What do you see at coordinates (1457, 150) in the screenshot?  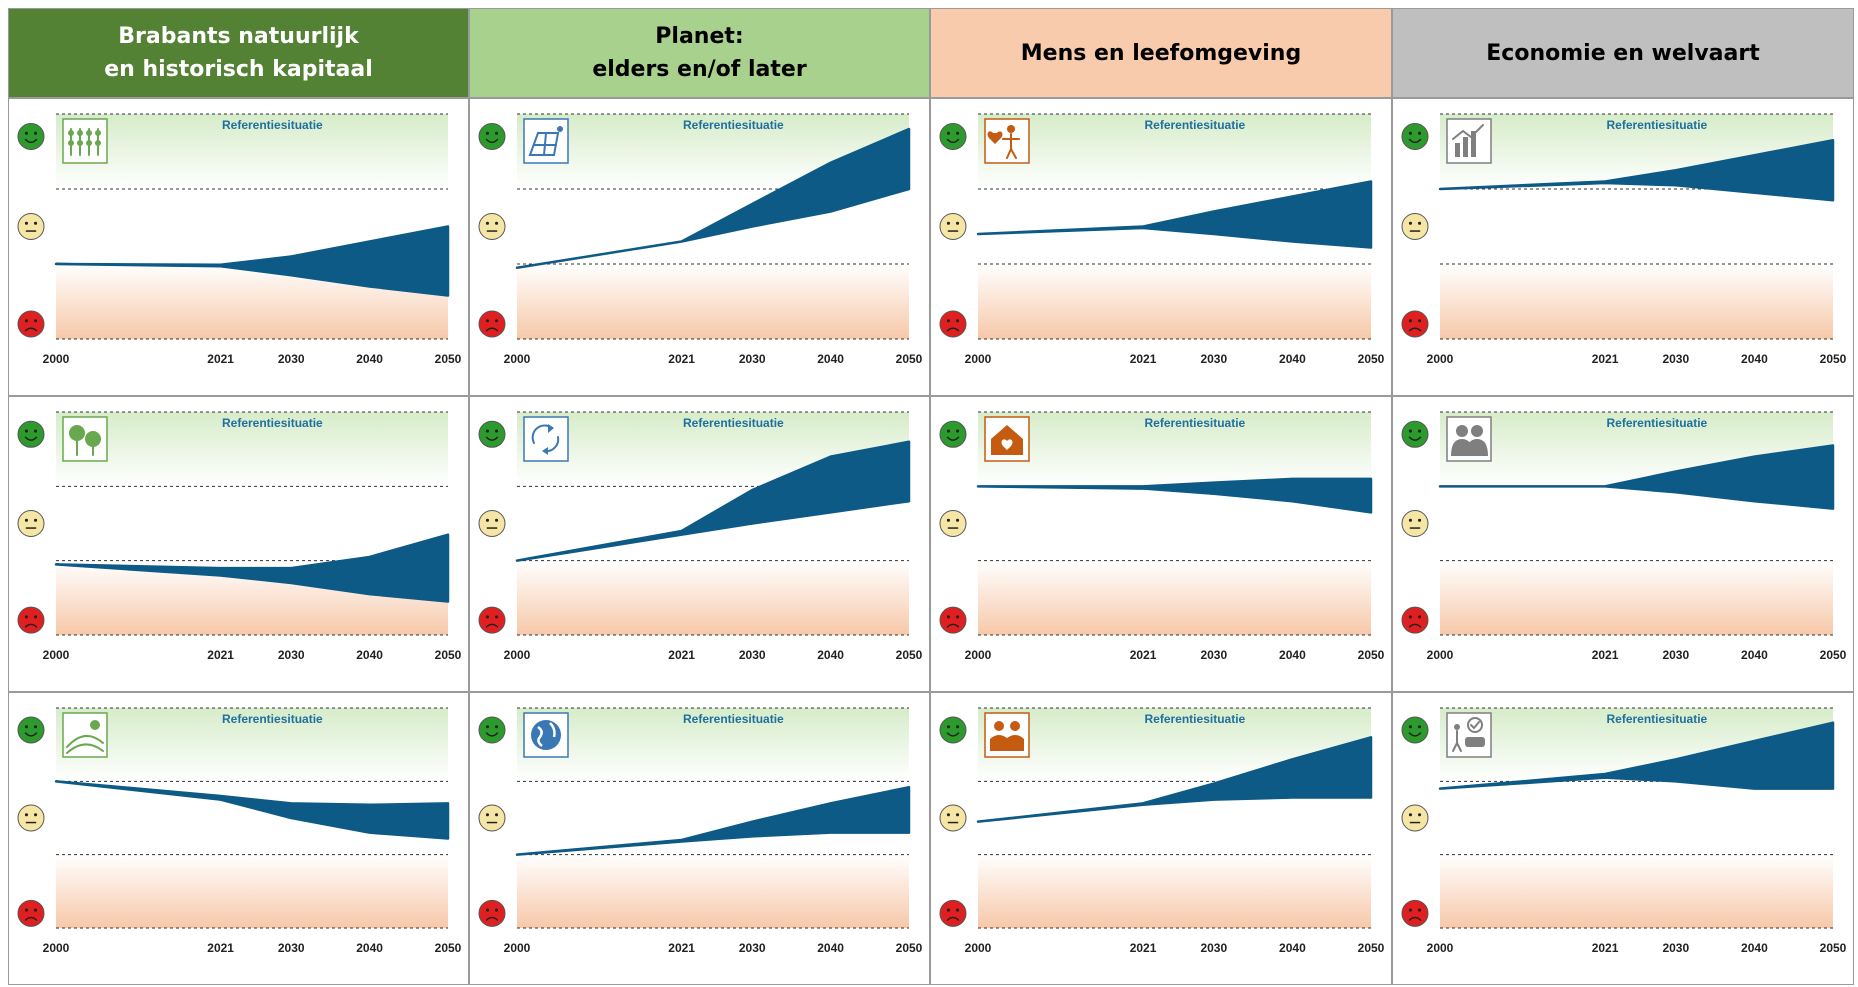 I see `economy-chart-icon-glyph` at bounding box center [1457, 150].